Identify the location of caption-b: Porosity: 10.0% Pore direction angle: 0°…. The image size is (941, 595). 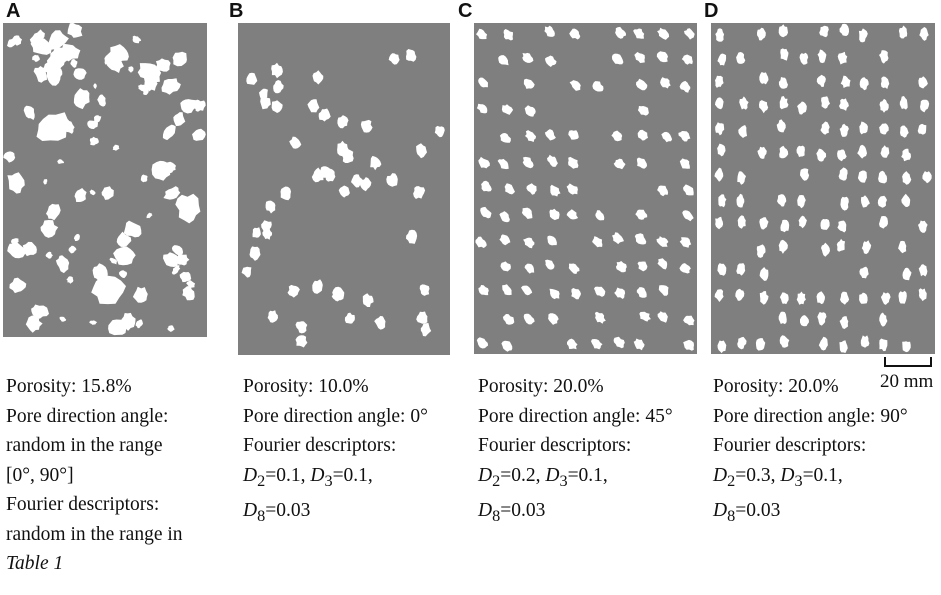
(335, 451).